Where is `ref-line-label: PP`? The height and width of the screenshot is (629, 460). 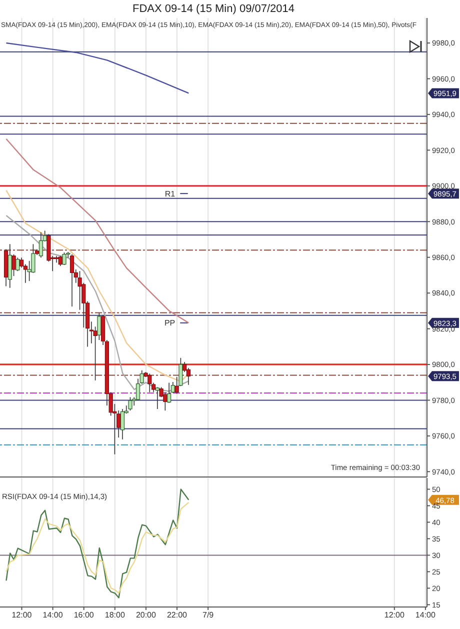 ref-line-label: PP is located at coordinates (170, 323).